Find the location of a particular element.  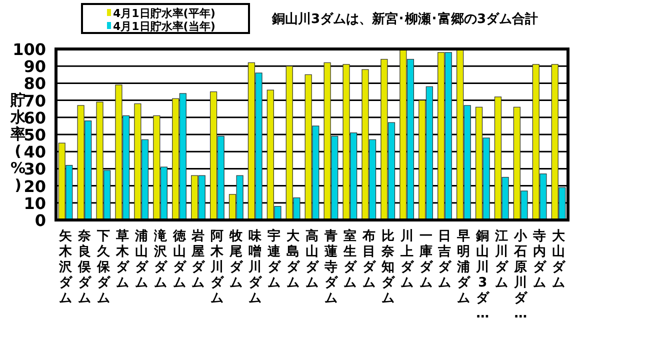

x-tick-label: 高山ダム is located at coordinates (313, 259).